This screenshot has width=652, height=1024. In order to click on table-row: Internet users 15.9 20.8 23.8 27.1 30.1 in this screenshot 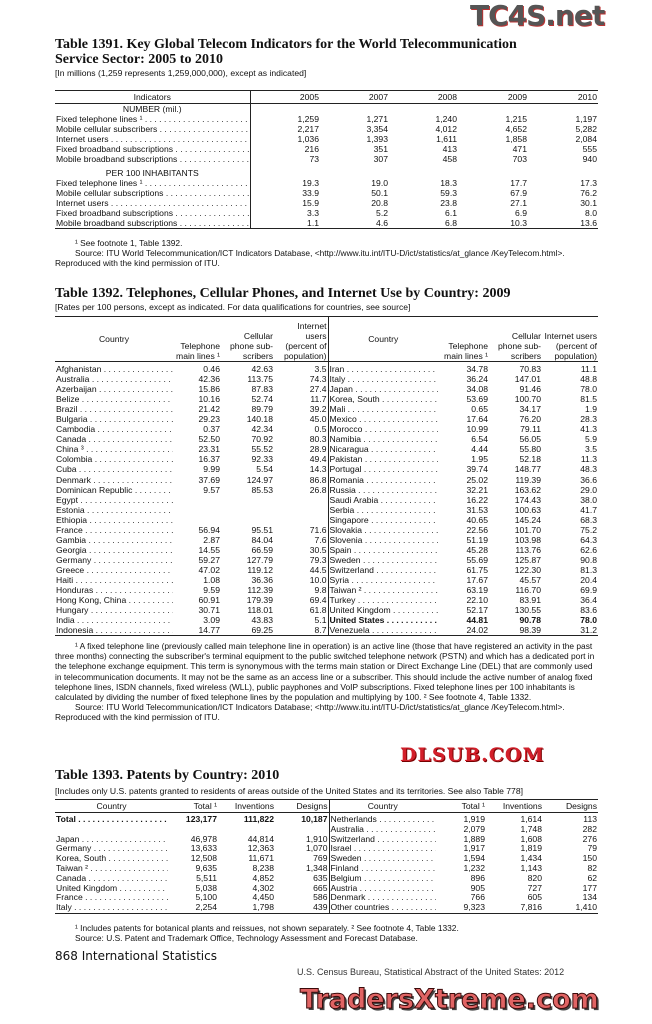, I will do `click(326, 203)`.